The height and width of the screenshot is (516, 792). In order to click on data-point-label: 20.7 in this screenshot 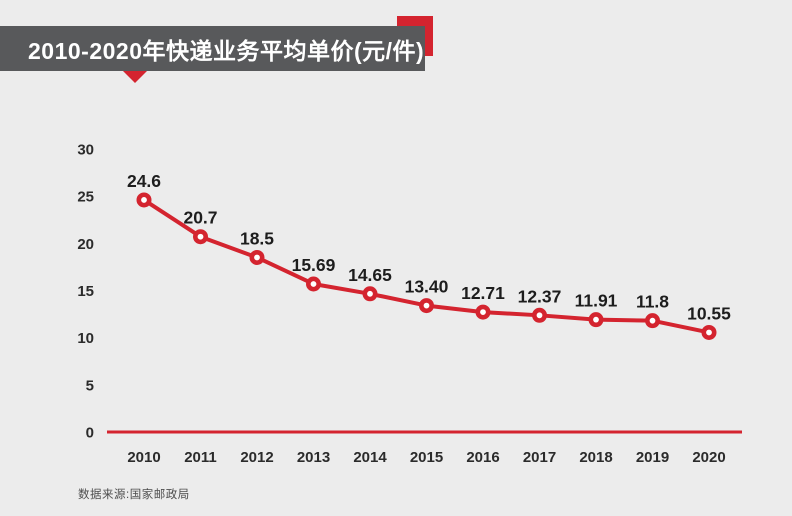, I will do `click(200, 218)`.